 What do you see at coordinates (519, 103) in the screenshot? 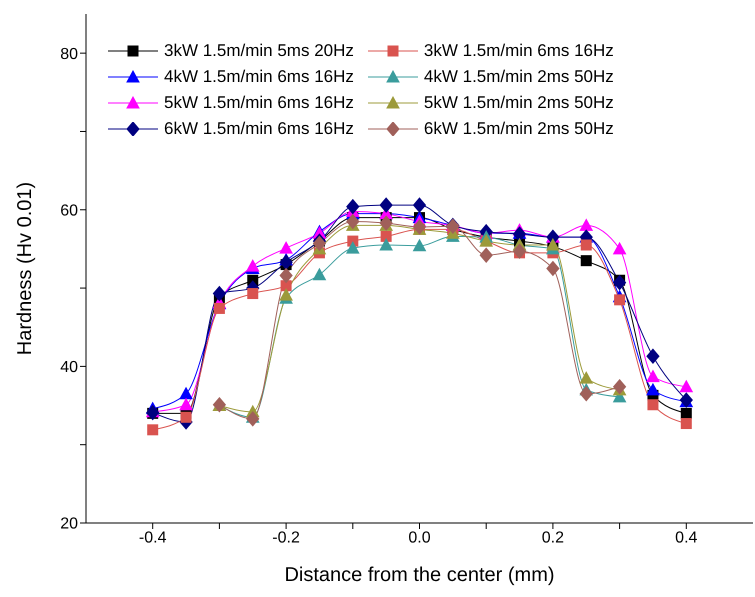
I see `legend-label: 5kW 1.5m/min 2ms 50Hz` at bounding box center [519, 103].